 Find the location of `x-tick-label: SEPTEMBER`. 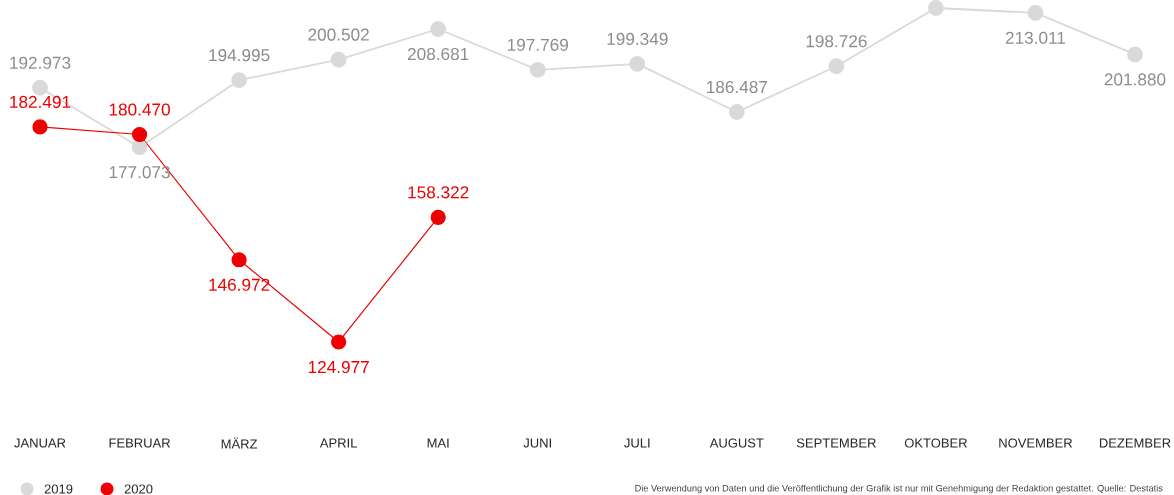

x-tick-label: SEPTEMBER is located at coordinates (836, 443).